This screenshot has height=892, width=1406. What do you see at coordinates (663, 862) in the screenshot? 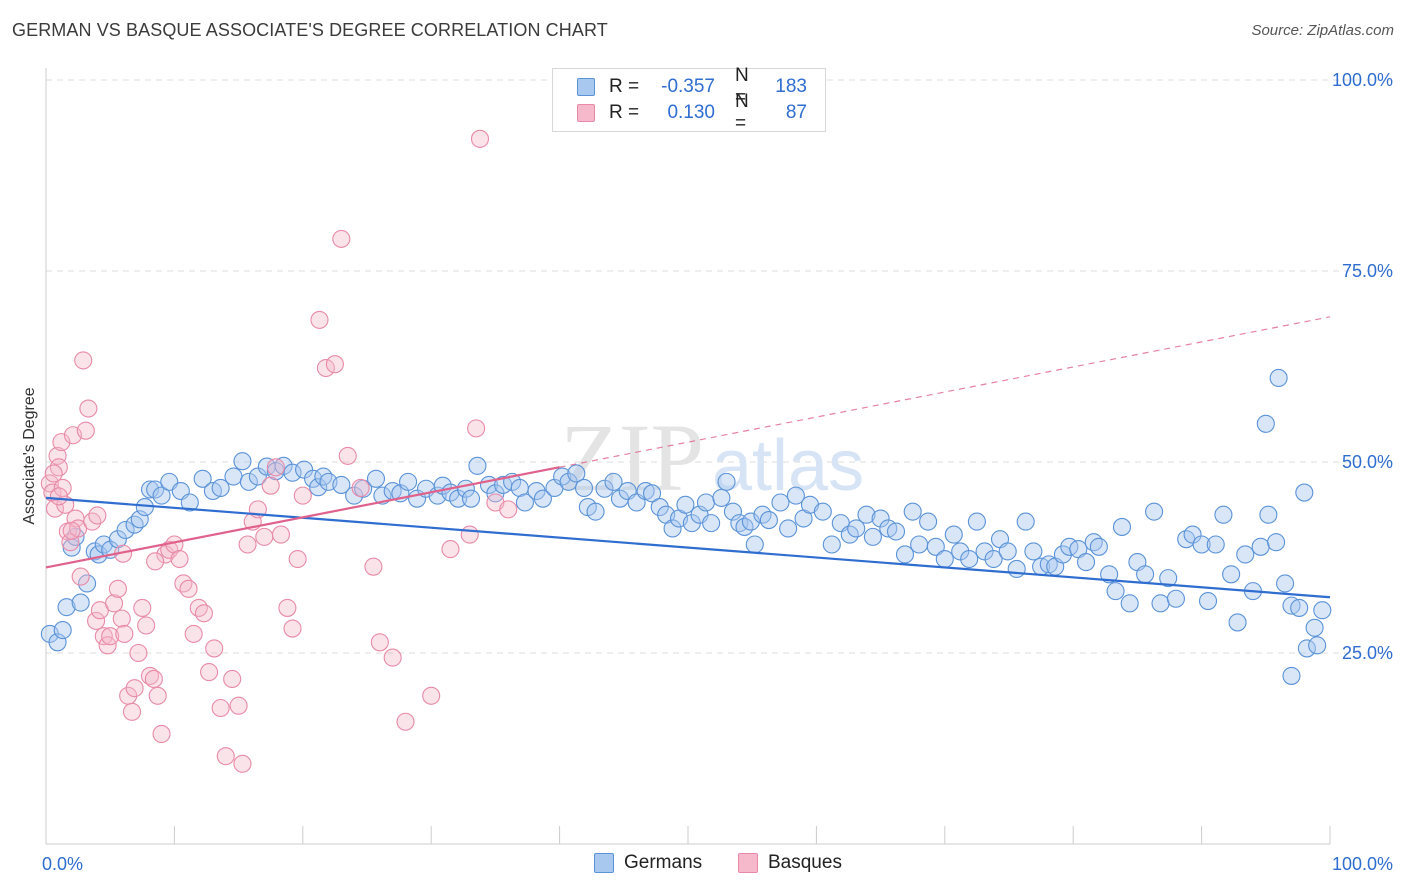
I see `germans-legend-label: Germans` at bounding box center [663, 862].